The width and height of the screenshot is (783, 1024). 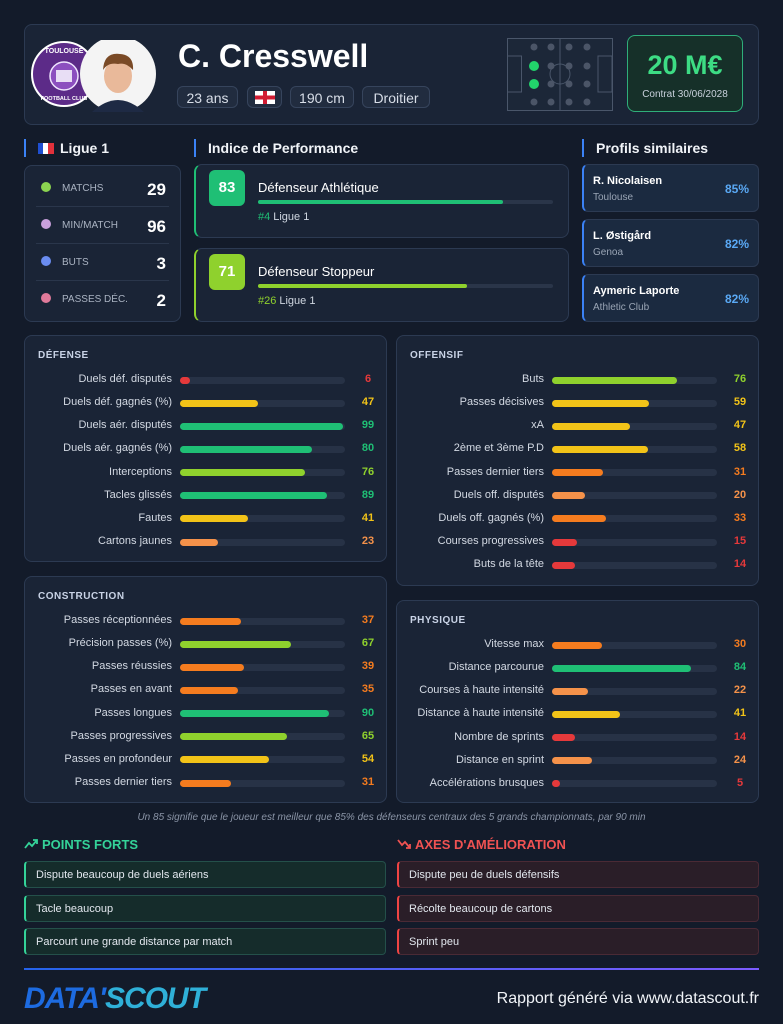 What do you see at coordinates (368, 517) in the screenshot?
I see `stat-value: 41` at bounding box center [368, 517].